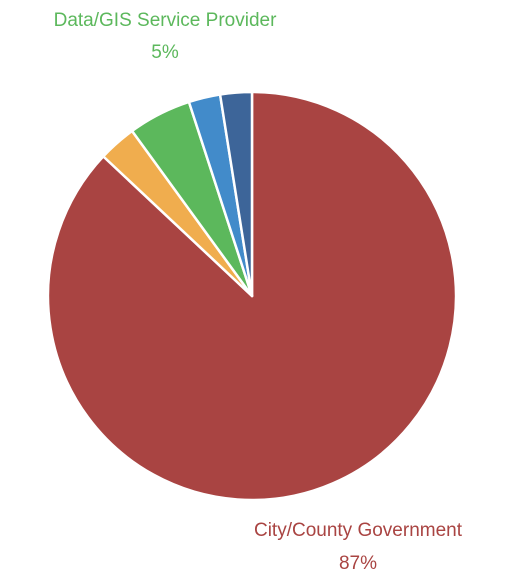 The width and height of the screenshot is (505, 572). I want to click on slice-label-value: 87%, so click(358, 562).